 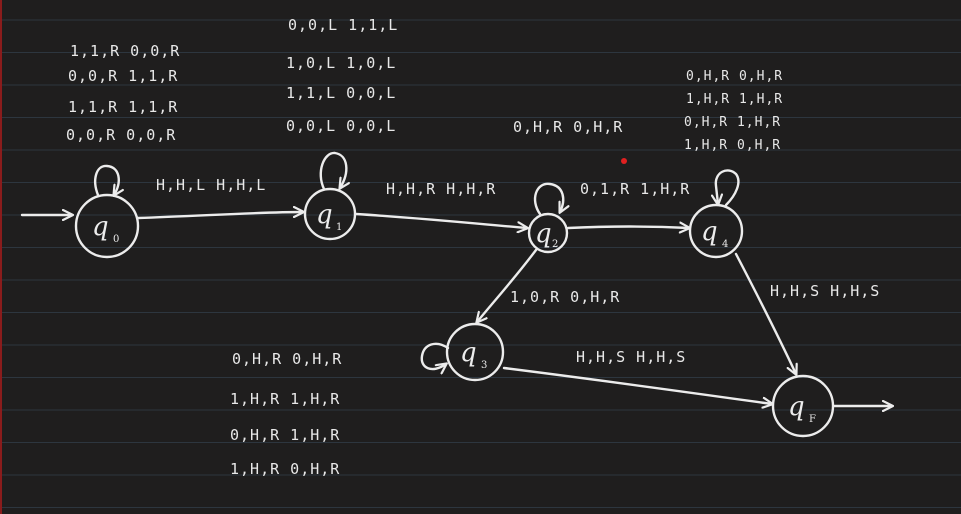 I want to click on state-q1-letter: q, so click(x=324, y=215).